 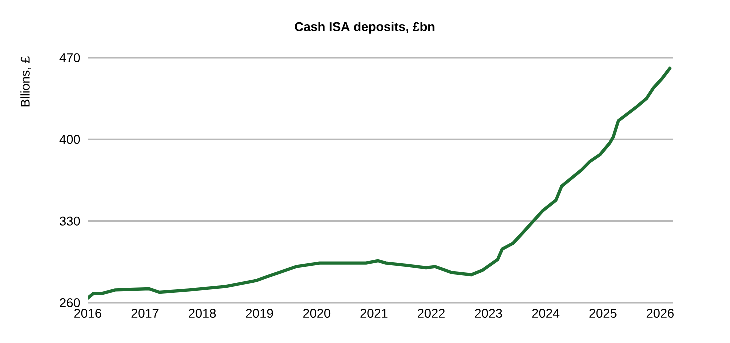 I want to click on x-tick-label: 2020, so click(x=317, y=313).